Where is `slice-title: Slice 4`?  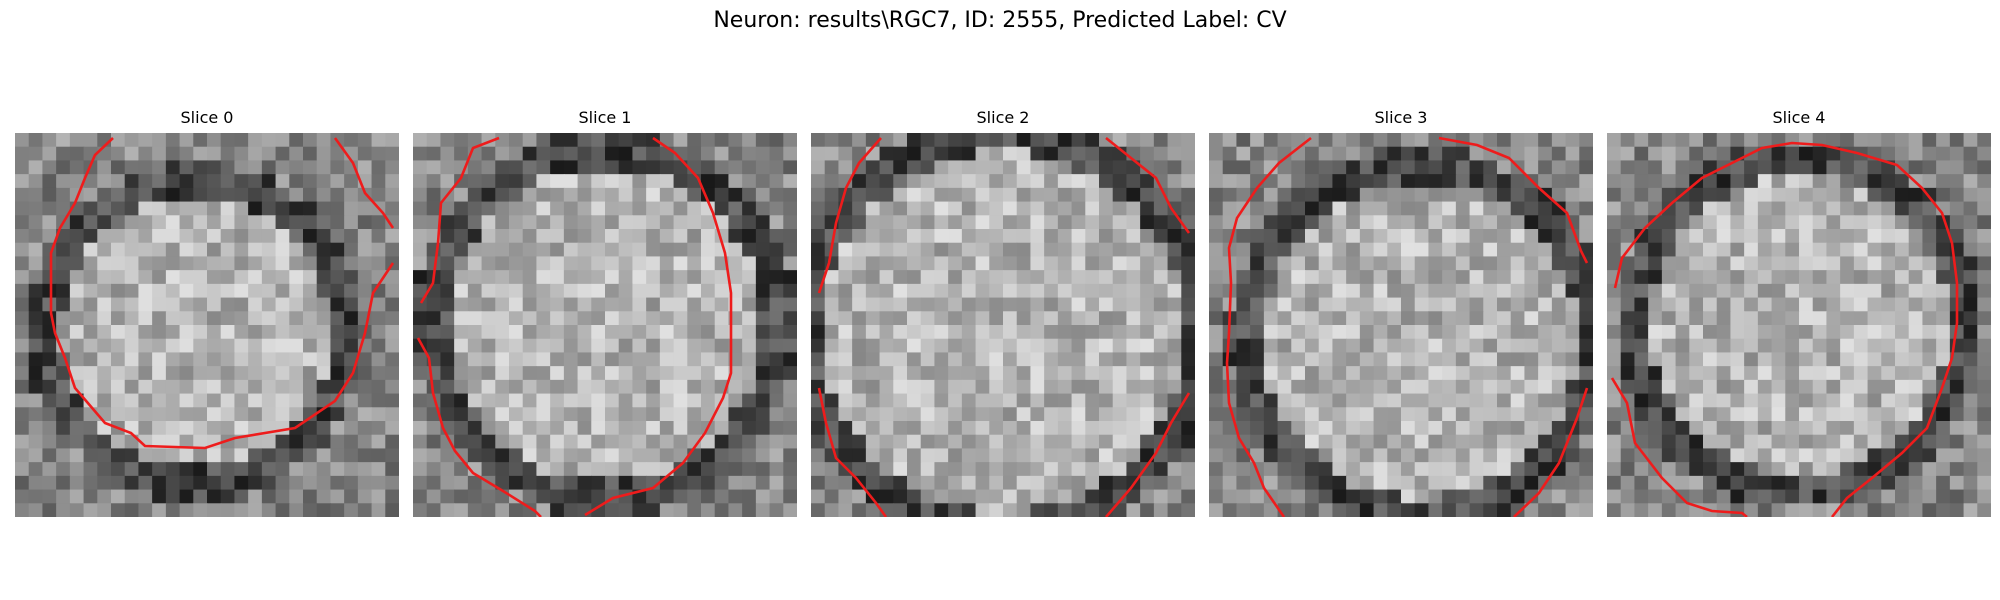 slice-title: Slice 4 is located at coordinates (1799, 117).